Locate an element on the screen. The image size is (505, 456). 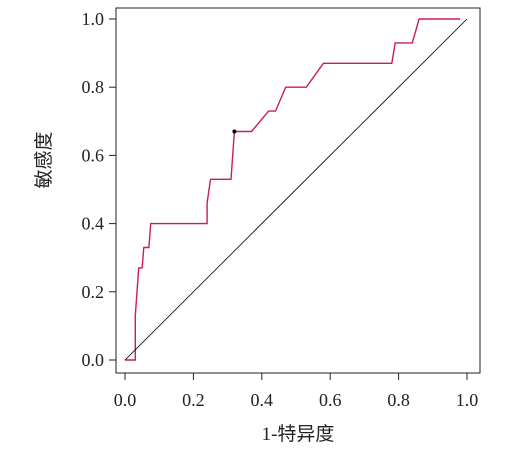
x-tick-label-3: 0.6 is located at coordinates (330, 400).